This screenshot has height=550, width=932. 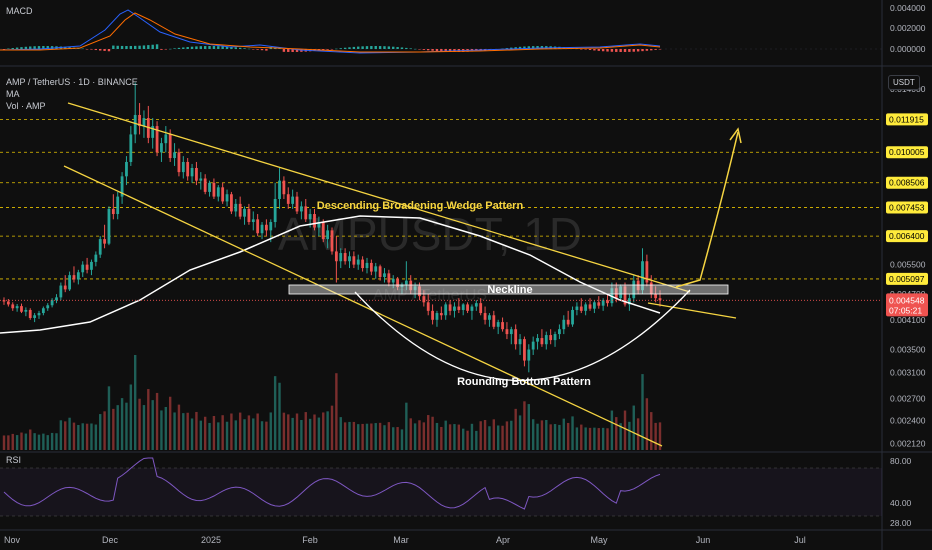 What do you see at coordinates (110, 540) in the screenshot?
I see `x-axis-label: Dec` at bounding box center [110, 540].